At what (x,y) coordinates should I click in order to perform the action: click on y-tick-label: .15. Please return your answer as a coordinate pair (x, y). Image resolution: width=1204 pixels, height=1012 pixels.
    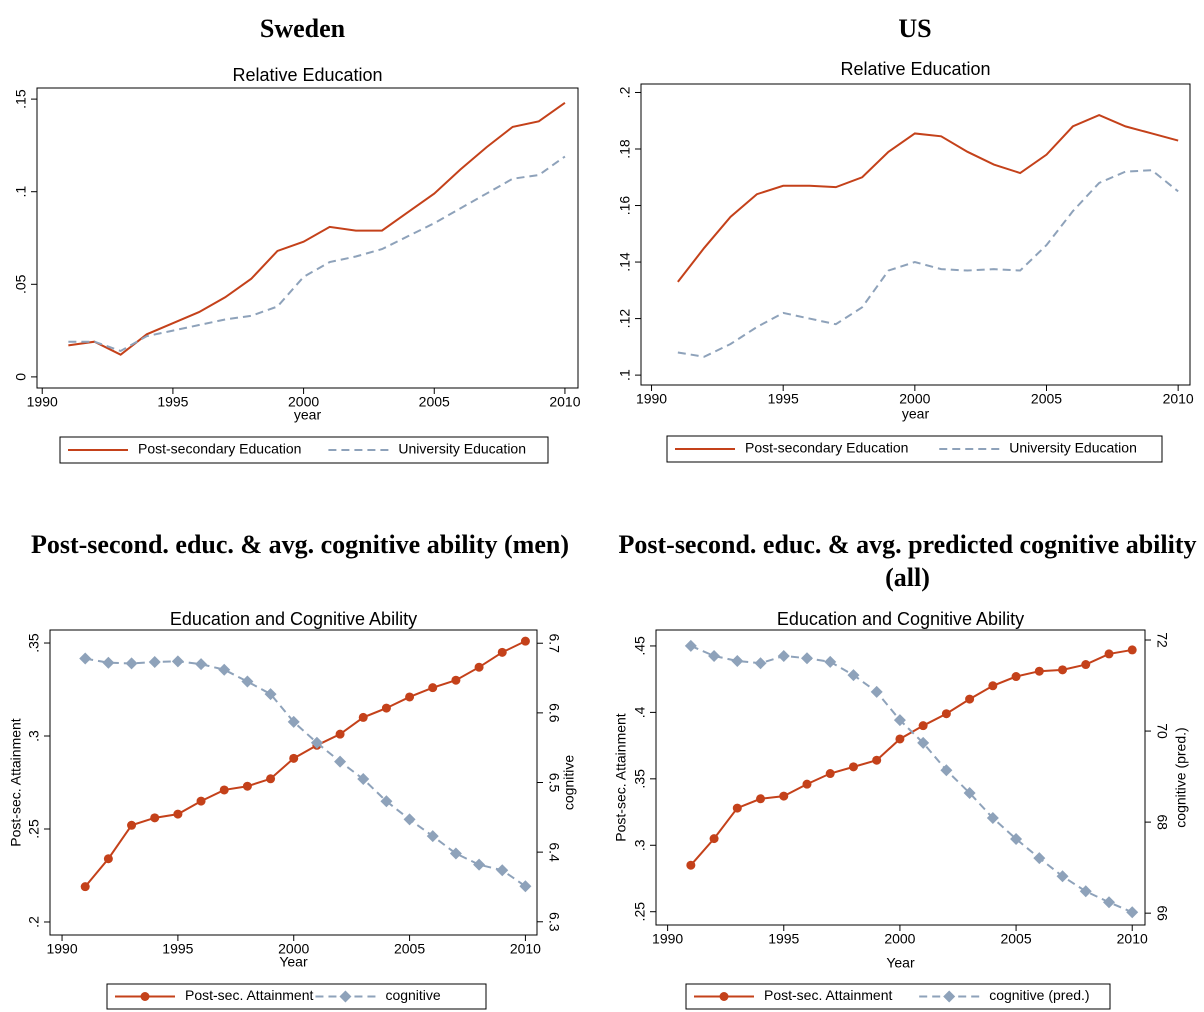
    Looking at the image, I should click on (21, 99).